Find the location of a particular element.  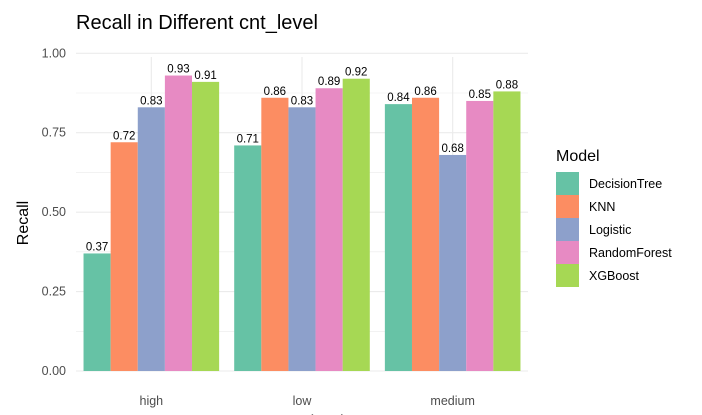

y-axis-ticks: 0.00 0.25 0.50 0.75 1.00 is located at coordinates (54, 212).